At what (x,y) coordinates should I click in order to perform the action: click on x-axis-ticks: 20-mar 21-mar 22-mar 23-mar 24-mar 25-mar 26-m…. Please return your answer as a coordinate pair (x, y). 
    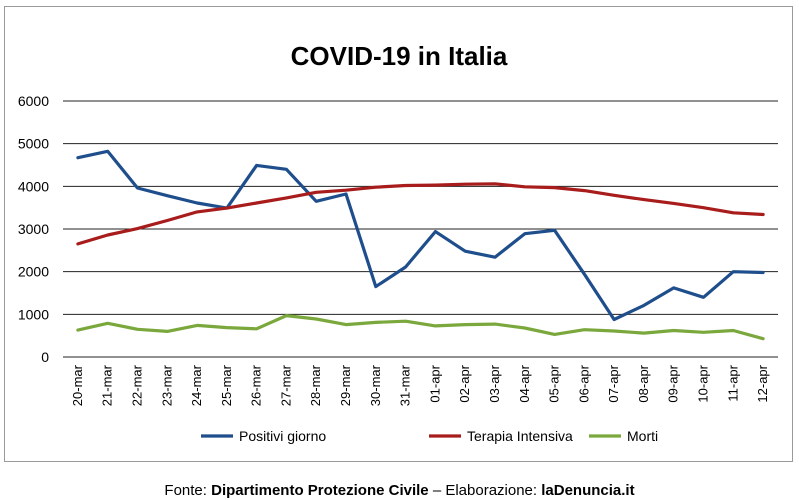
    Looking at the image, I should click on (420, 385).